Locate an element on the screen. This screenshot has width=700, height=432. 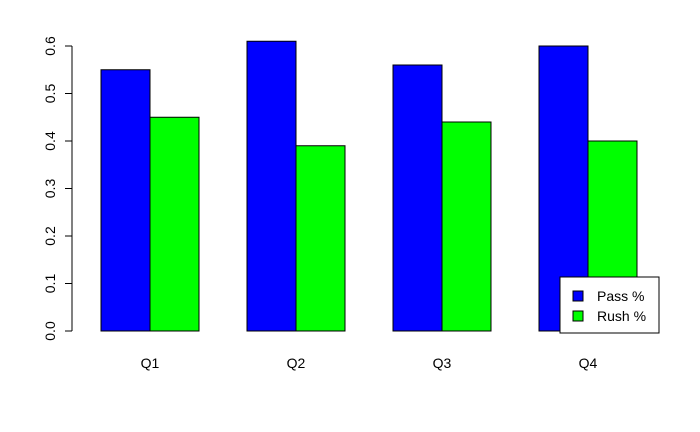
bar-q2-rush is located at coordinates (320, 238).